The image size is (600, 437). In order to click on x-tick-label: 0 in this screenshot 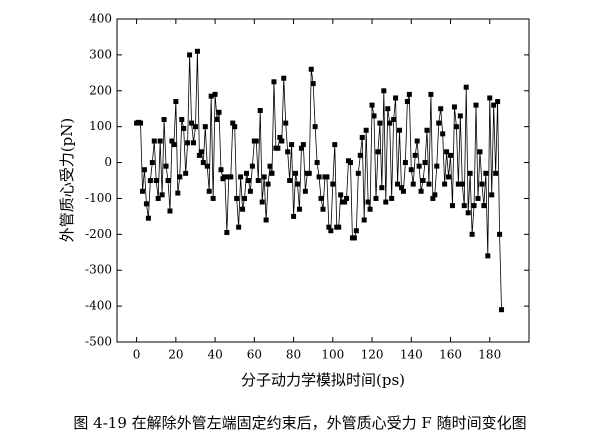, I will do `click(137, 355)`.